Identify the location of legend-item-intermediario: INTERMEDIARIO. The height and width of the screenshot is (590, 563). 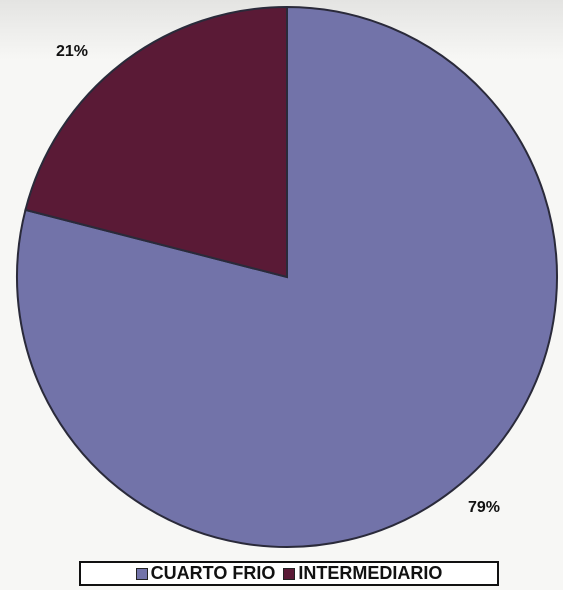
(362, 573).